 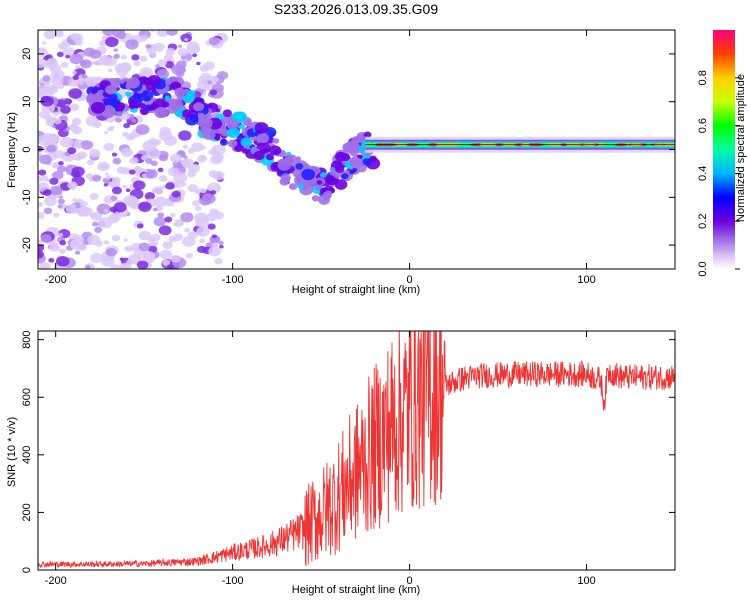 I want to click on snr-y-tick-label: 400, so click(x=27, y=455).